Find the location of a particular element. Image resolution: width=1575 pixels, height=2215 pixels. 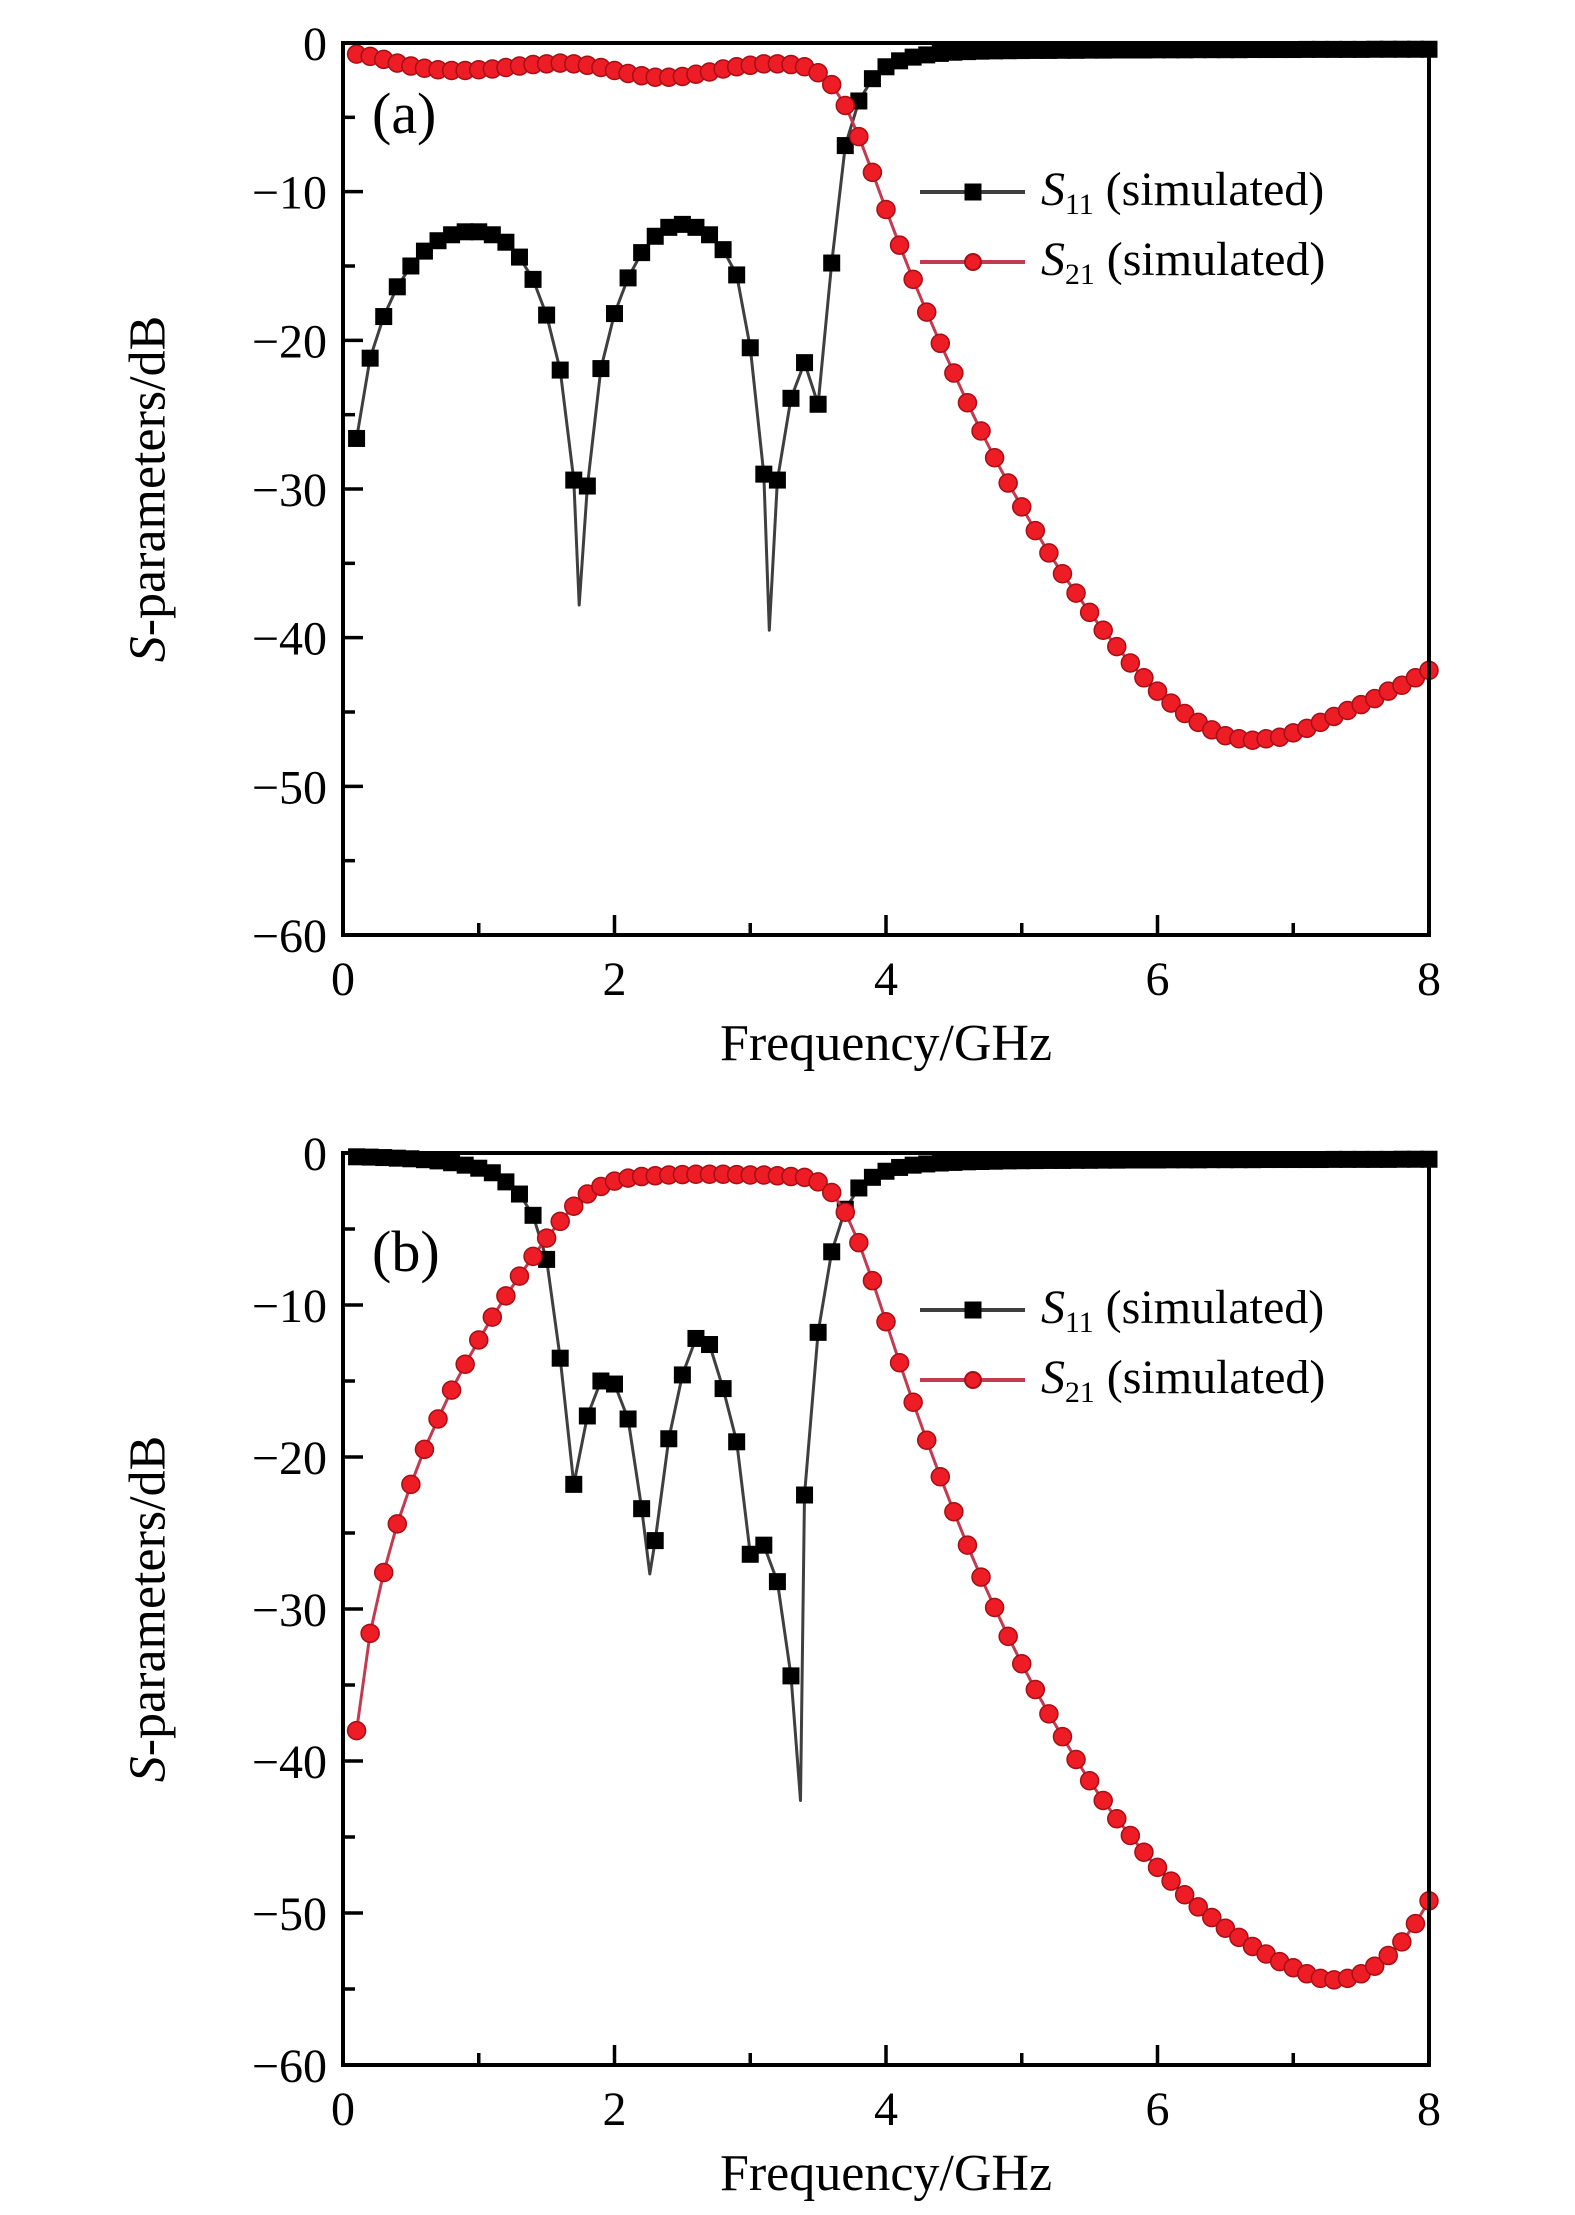

series-s11-markers is located at coordinates (893, 267).